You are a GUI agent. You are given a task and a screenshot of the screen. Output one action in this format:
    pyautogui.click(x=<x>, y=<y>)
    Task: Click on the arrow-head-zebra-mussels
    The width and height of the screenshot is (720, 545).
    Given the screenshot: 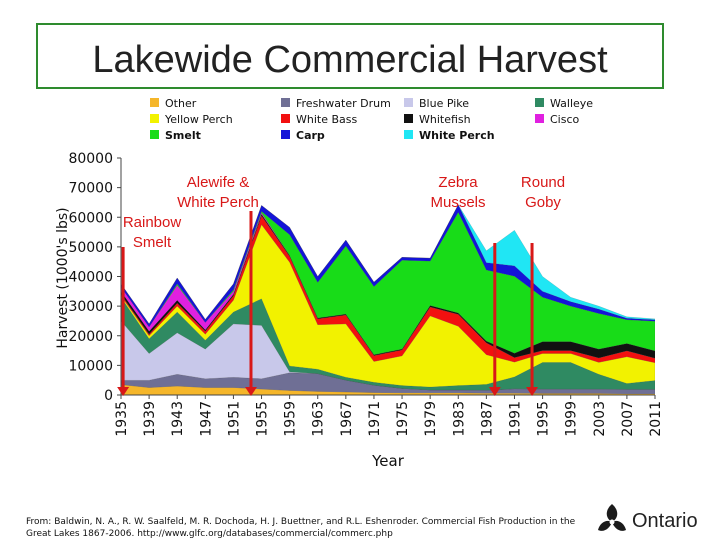 What is the action you would take?
    pyautogui.click(x=494, y=391)
    